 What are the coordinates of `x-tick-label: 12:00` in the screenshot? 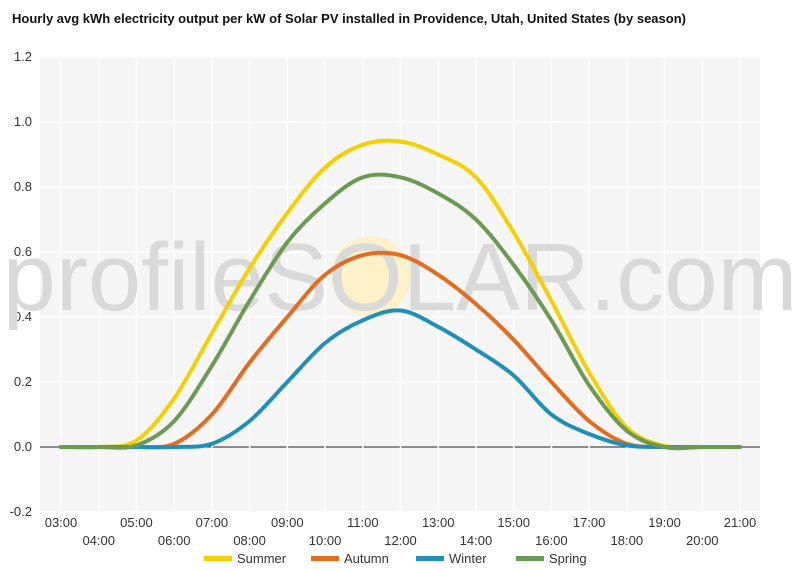 It's located at (400, 540).